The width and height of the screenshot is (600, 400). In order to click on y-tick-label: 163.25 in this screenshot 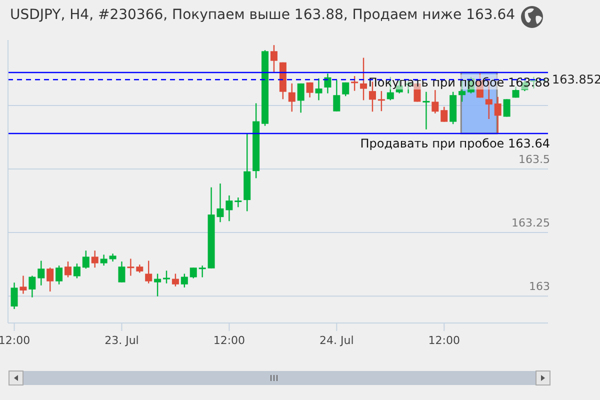, I will do `click(531, 223)`.